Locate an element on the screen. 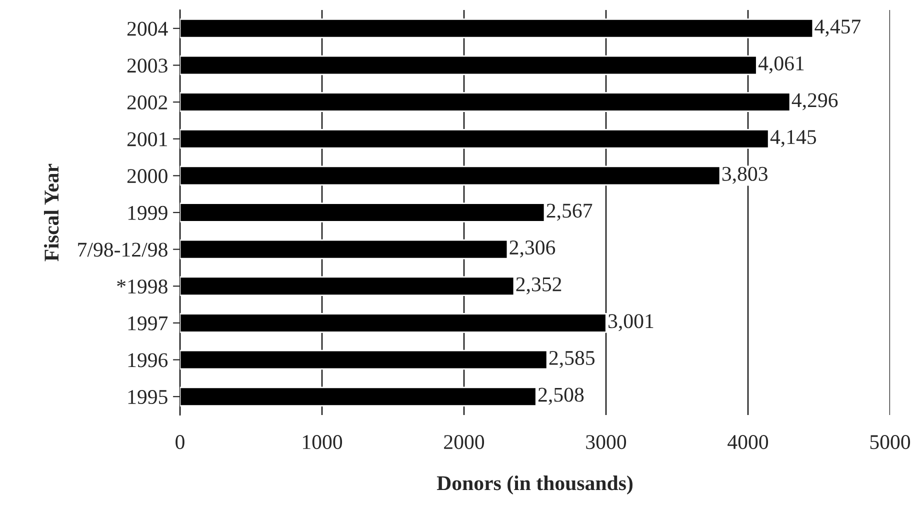 The width and height of the screenshot is (923, 515). y-tick-label: 7/98-12/98 is located at coordinates (123, 249).